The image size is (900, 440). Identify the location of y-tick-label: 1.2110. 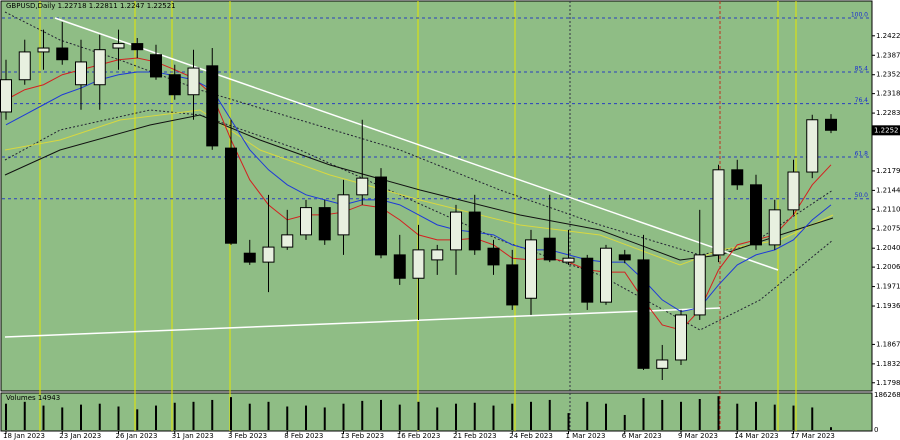
(888, 209).